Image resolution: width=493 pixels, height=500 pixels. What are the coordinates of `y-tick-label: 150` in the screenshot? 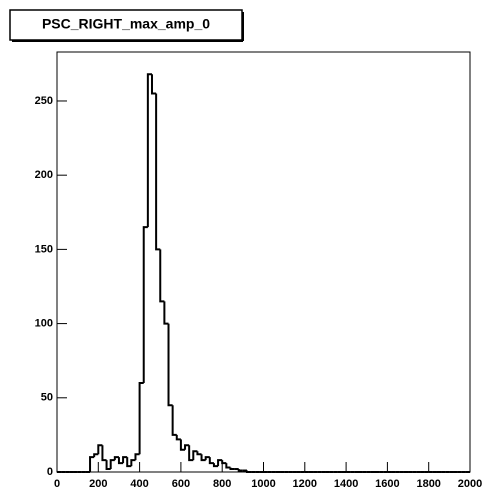 It's located at (44, 249).